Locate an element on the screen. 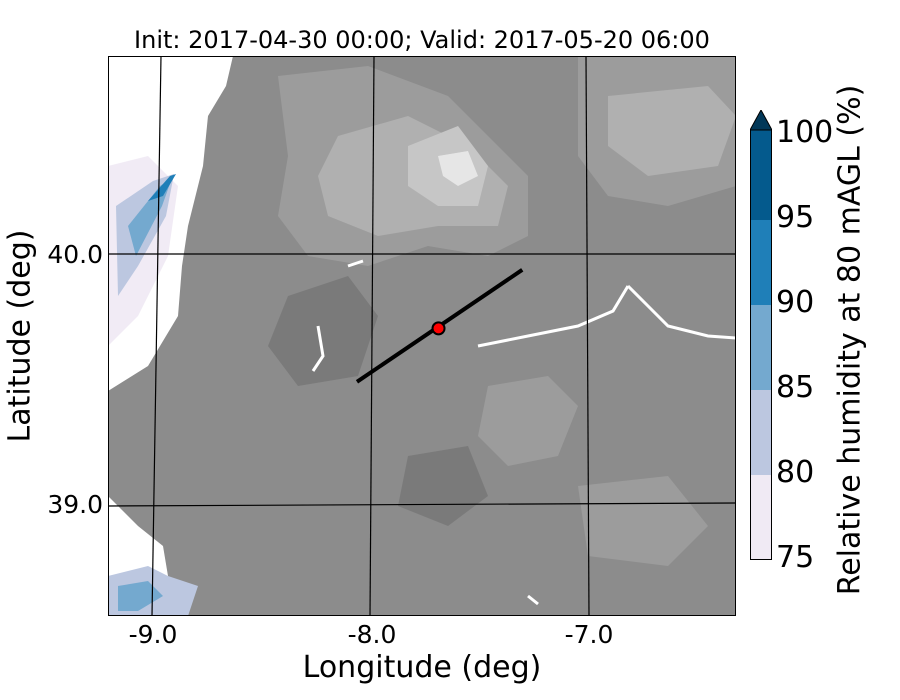 This screenshot has height=700, width=900. humidity-95-region is located at coordinates (162, 187).